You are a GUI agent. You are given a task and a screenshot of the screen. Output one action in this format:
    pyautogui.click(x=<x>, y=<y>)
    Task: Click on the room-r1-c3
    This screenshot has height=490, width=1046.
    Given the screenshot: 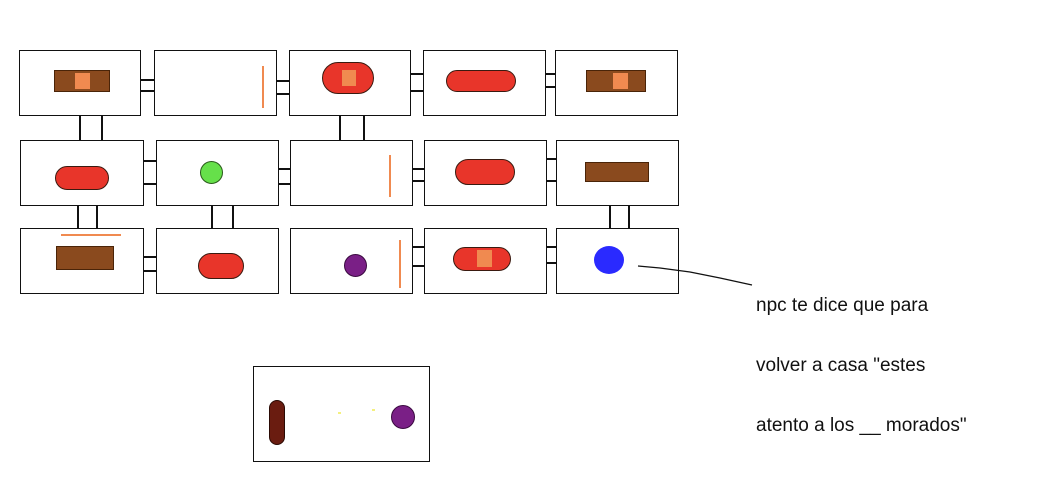 What is the action you would take?
    pyautogui.click(x=350, y=83)
    